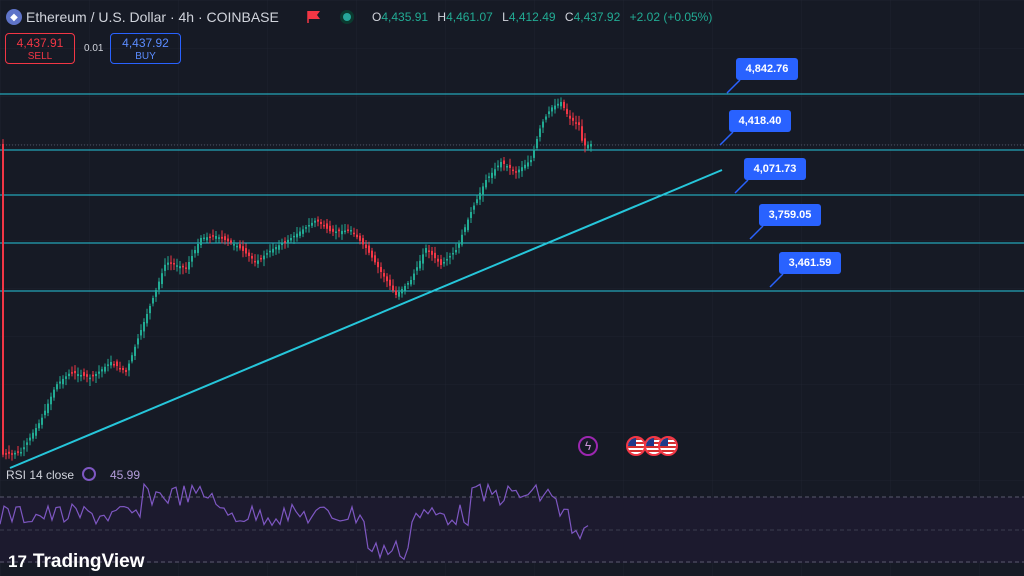 The width and height of the screenshot is (1024, 576). Describe the element at coordinates (14, 17) in the screenshot. I see `ethereum-icon: ◆` at that location.